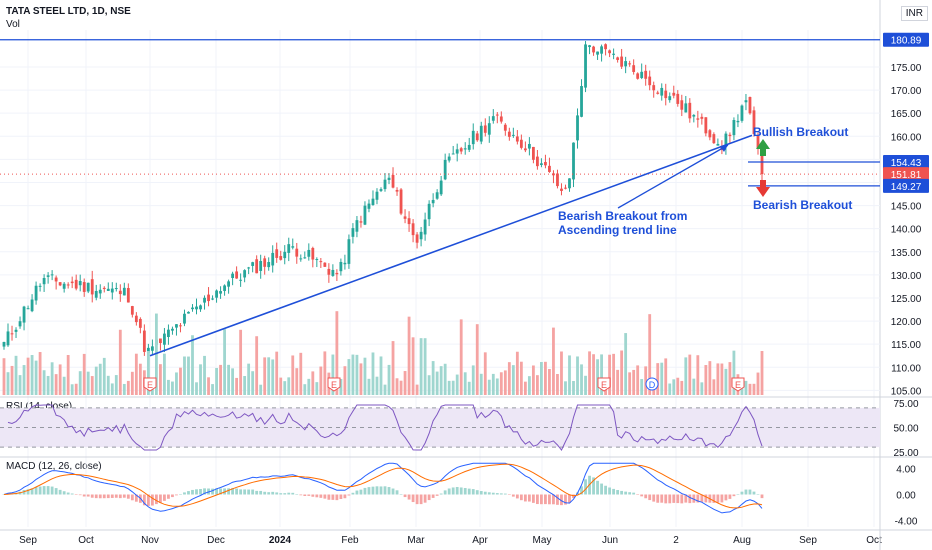 The image size is (932, 550). I want to click on price-tag-text: 180.89, so click(906, 41).